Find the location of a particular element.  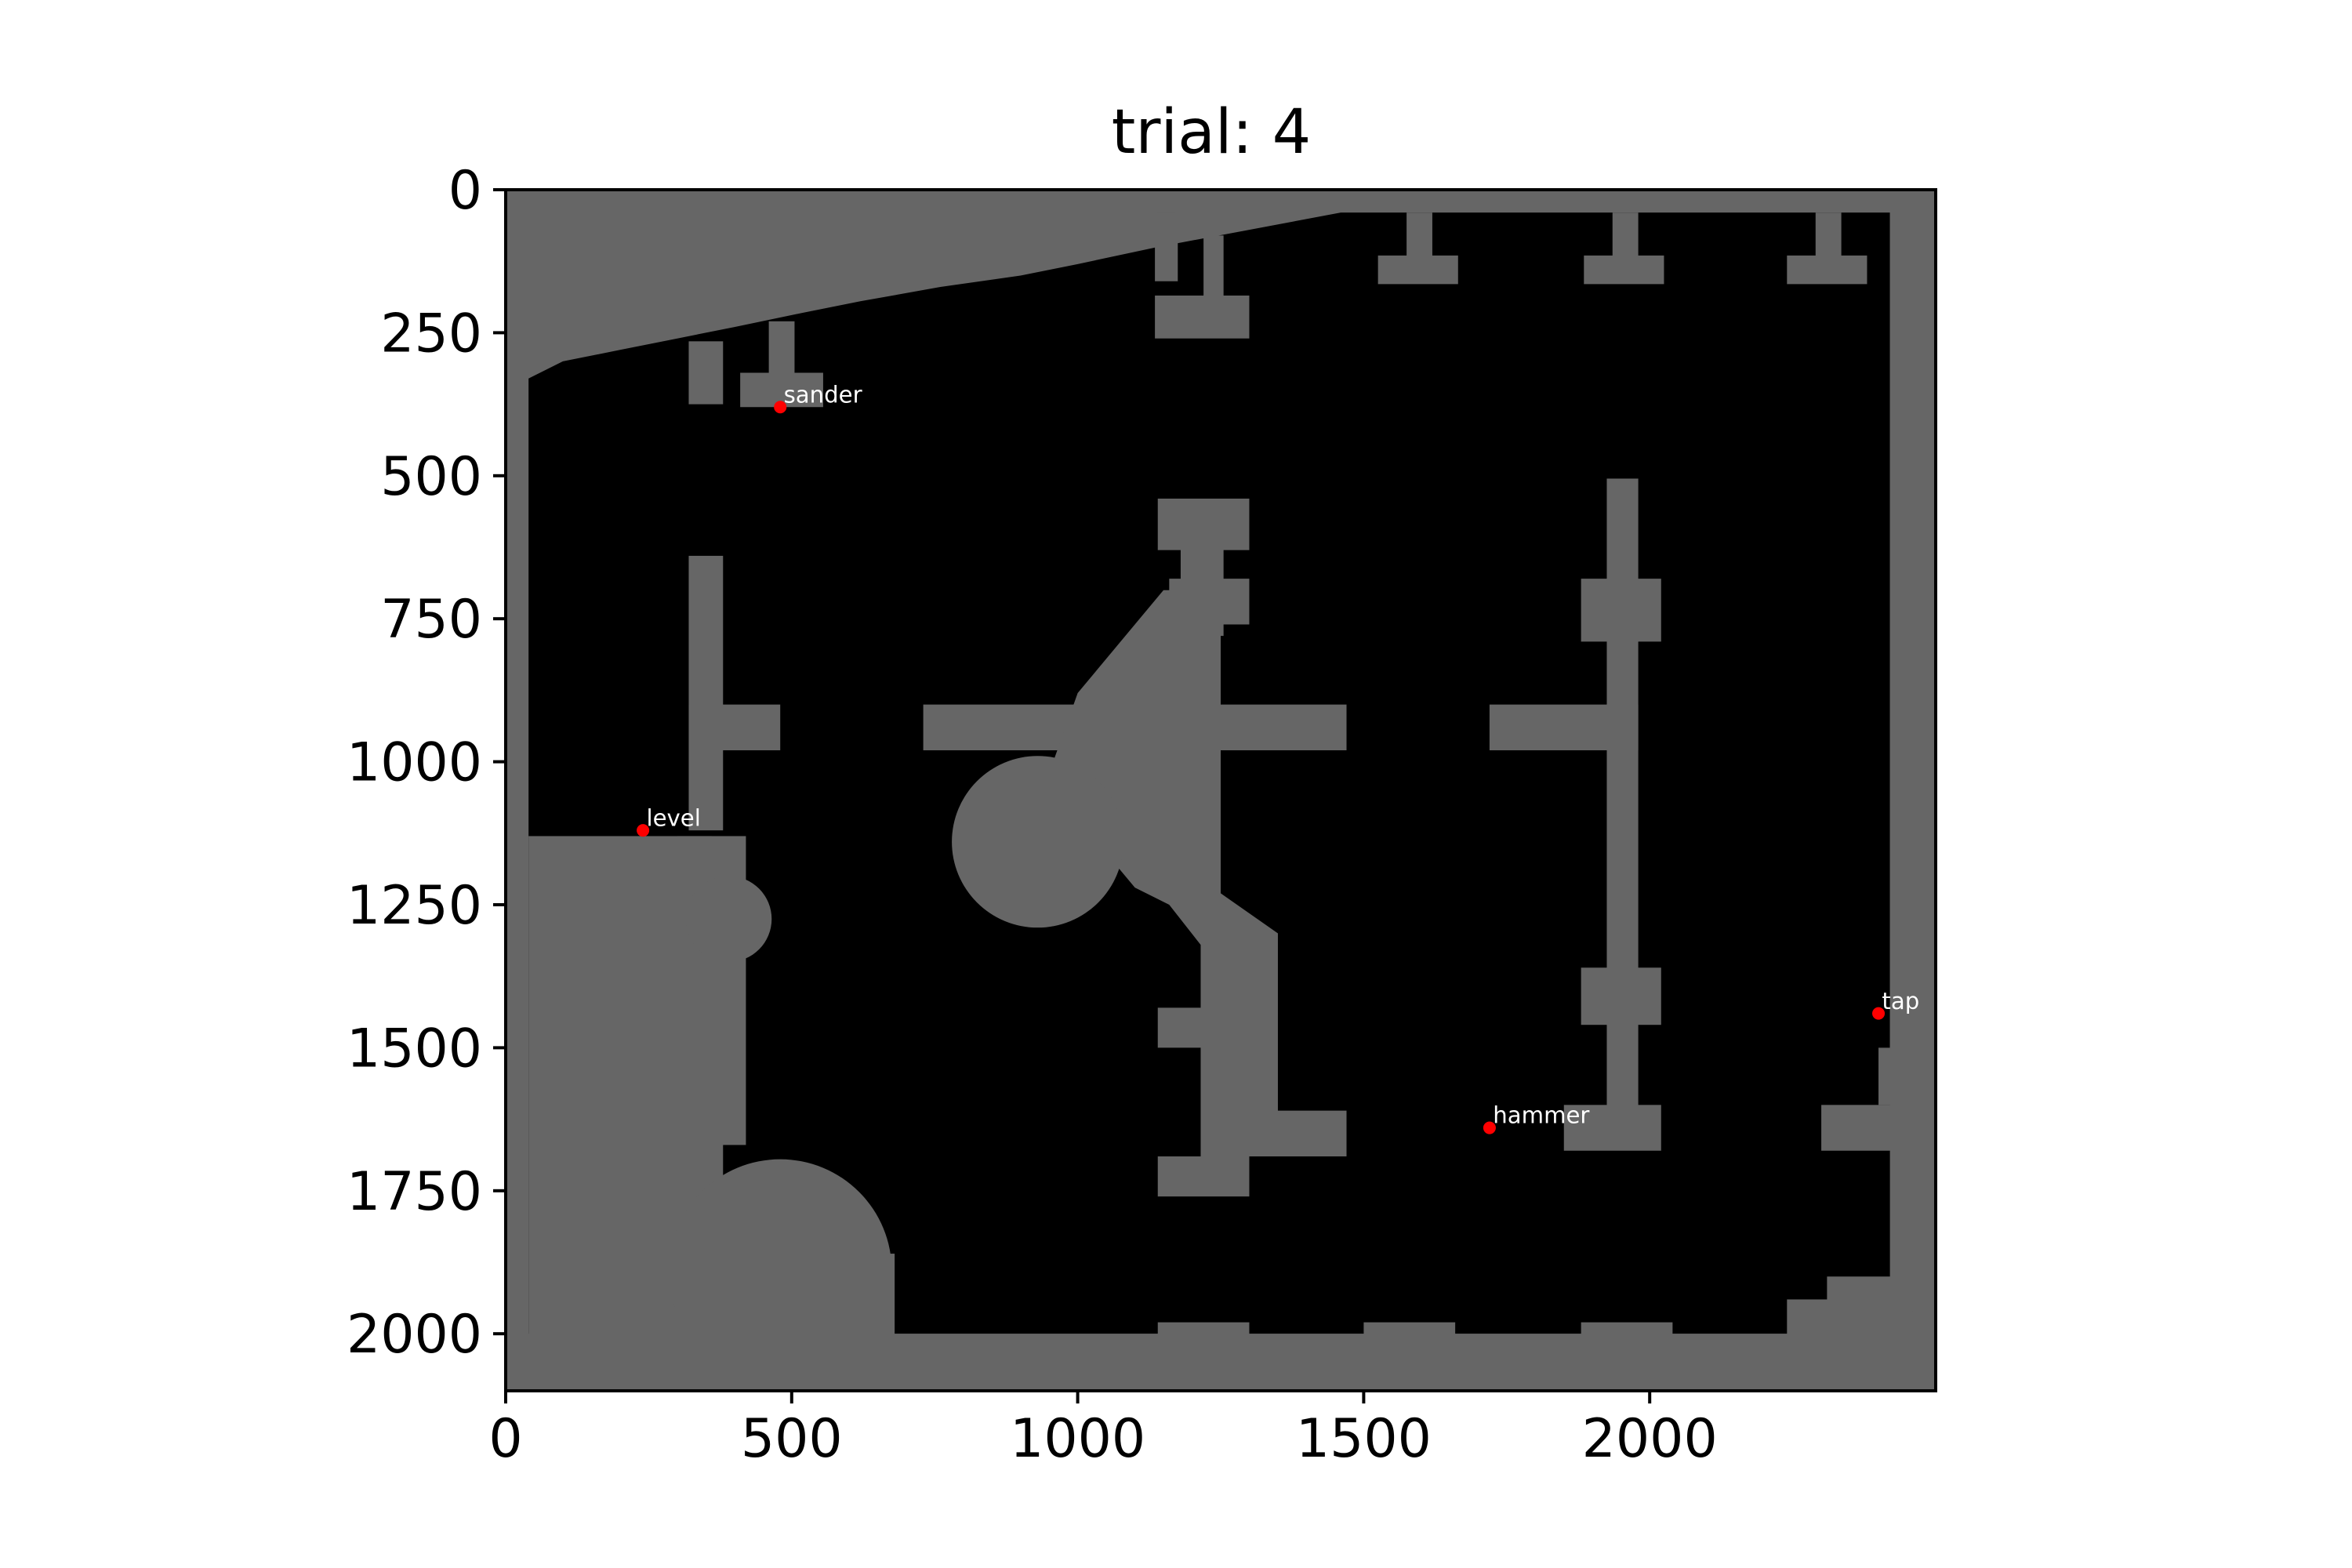

x-tick-label: 0 is located at coordinates (505, 1439).